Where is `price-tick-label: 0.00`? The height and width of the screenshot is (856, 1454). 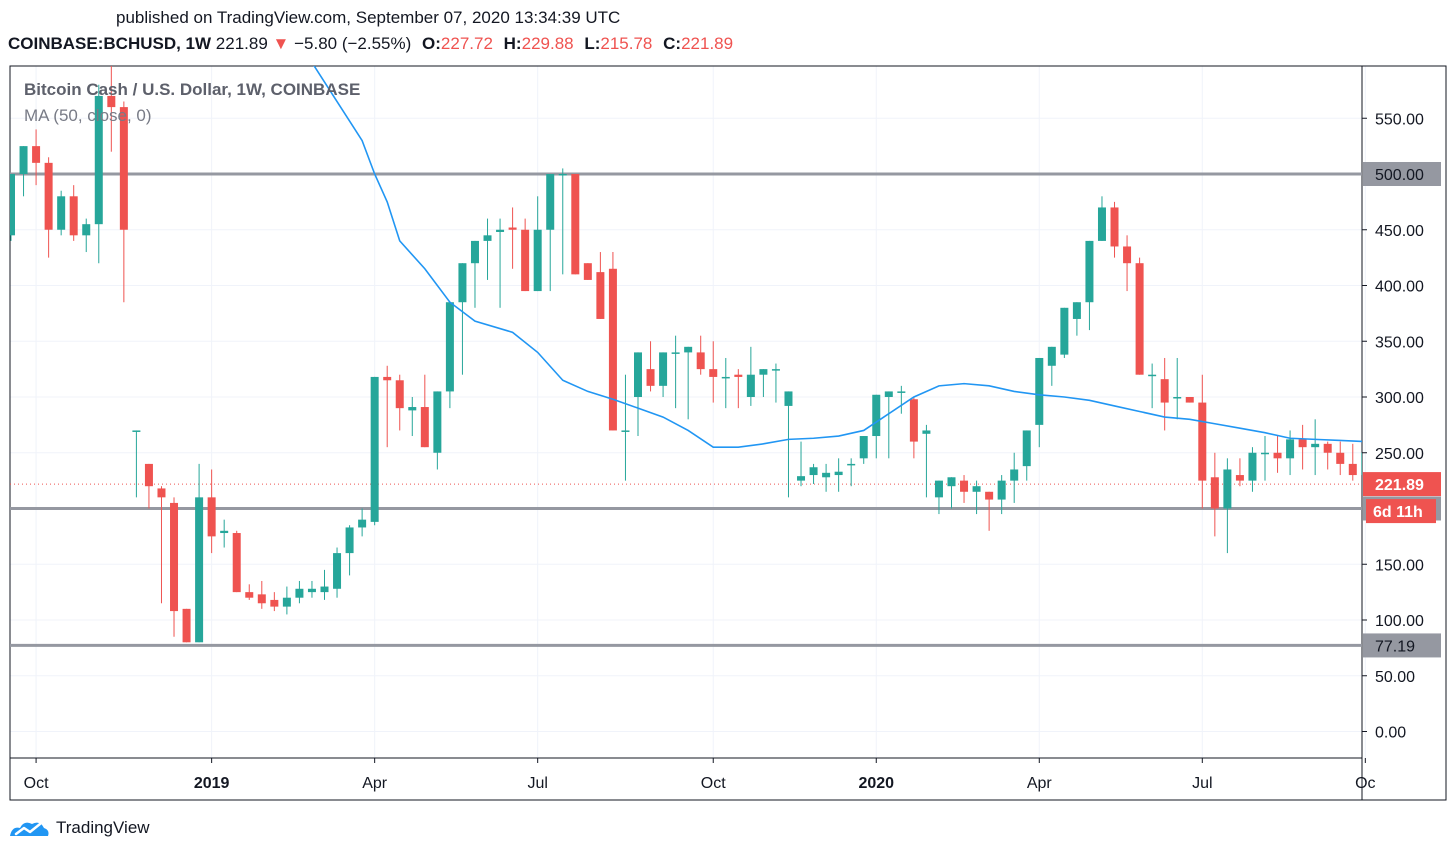 price-tick-label: 0.00 is located at coordinates (1390, 733).